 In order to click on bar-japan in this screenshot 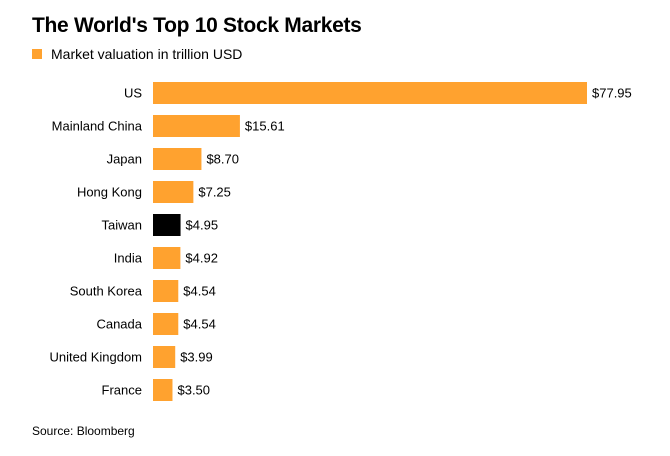, I will do `click(177, 159)`.